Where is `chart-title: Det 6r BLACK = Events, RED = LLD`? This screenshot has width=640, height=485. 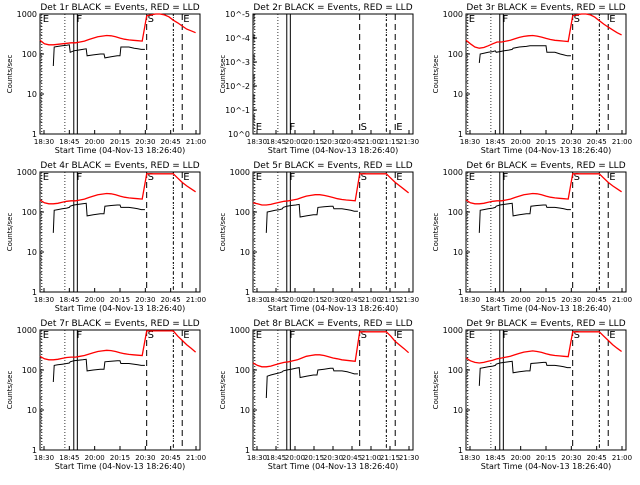 chart-title: Det 6r BLACK = Events, RED = LLD is located at coordinates (545, 166).